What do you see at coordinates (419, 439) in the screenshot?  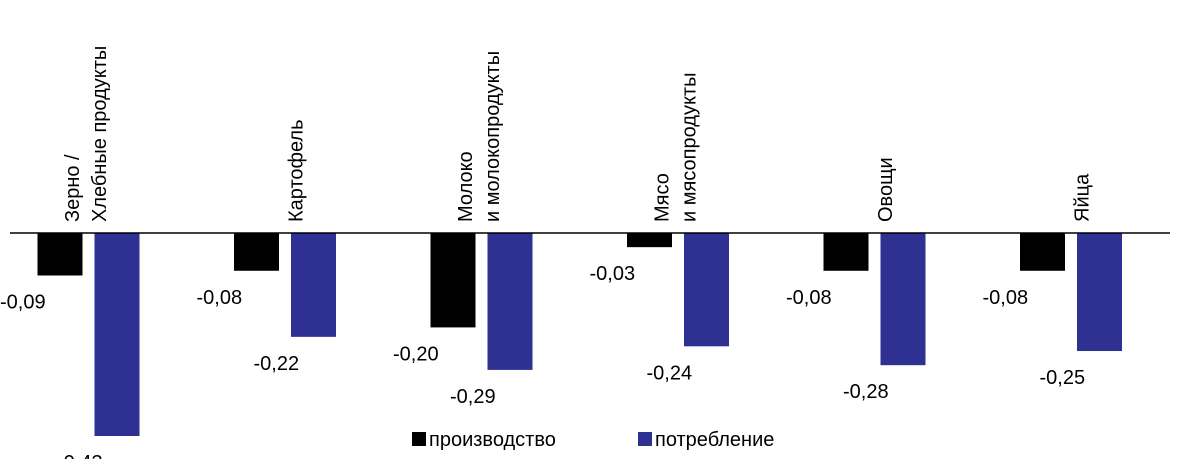 I see `legend-swatch-production` at bounding box center [419, 439].